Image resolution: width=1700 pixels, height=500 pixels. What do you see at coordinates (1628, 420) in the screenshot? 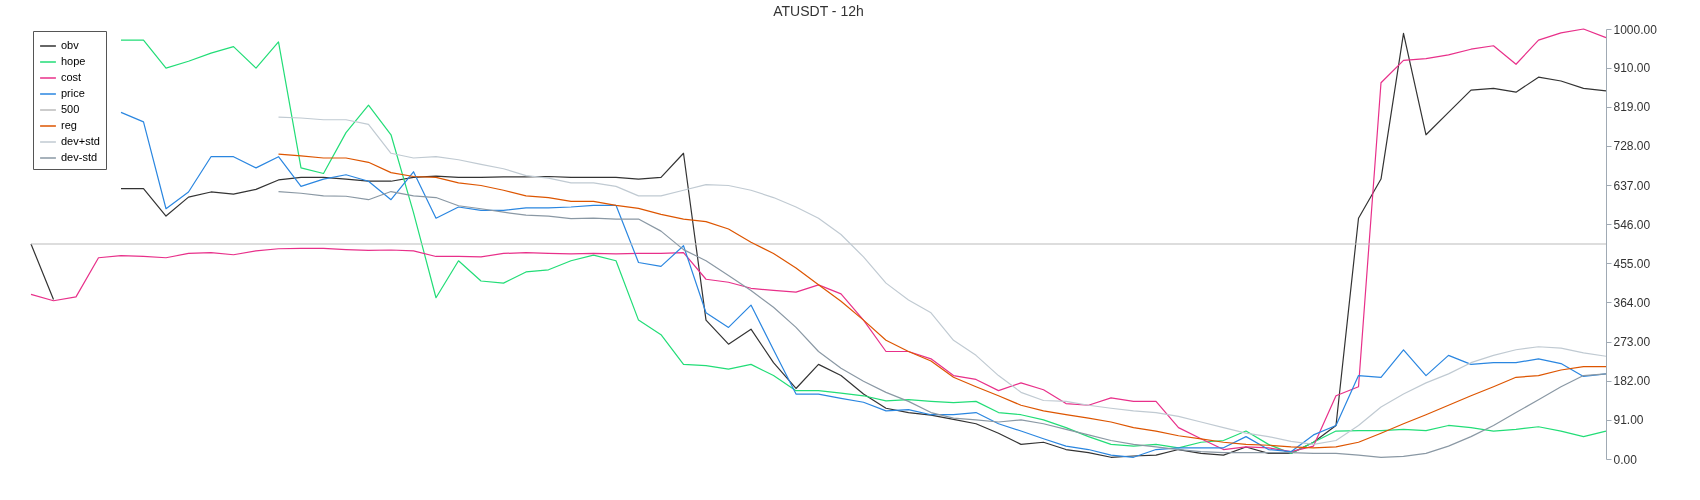
I see `y-tick-label: 91.00` at bounding box center [1628, 420].